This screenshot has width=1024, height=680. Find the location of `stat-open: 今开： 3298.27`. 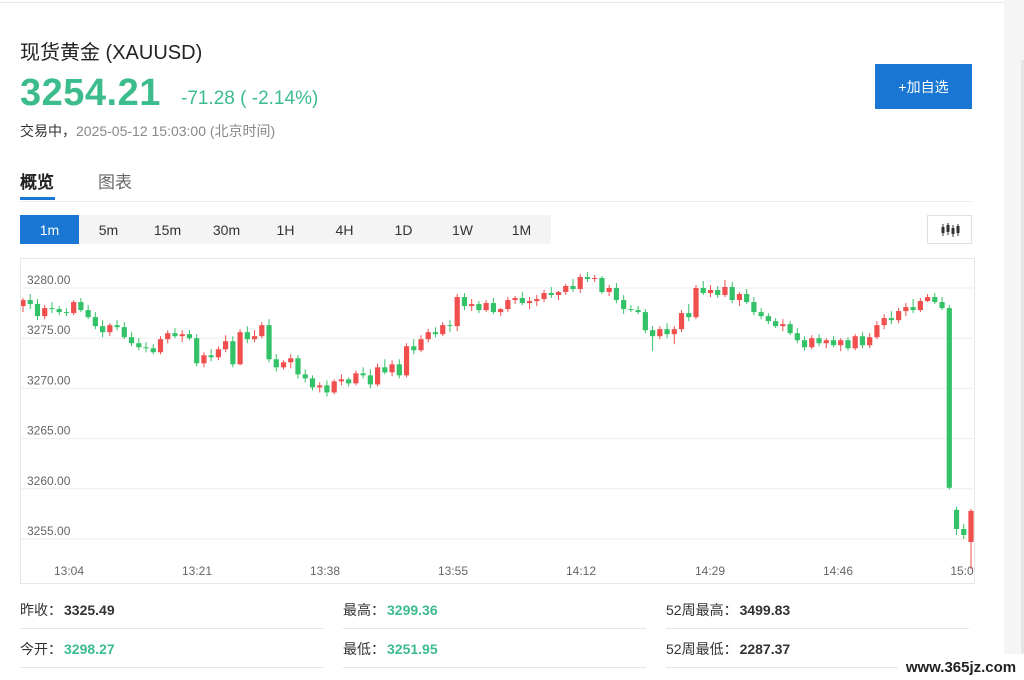

stat-open: 今开： 3298.27 is located at coordinates (67, 654).